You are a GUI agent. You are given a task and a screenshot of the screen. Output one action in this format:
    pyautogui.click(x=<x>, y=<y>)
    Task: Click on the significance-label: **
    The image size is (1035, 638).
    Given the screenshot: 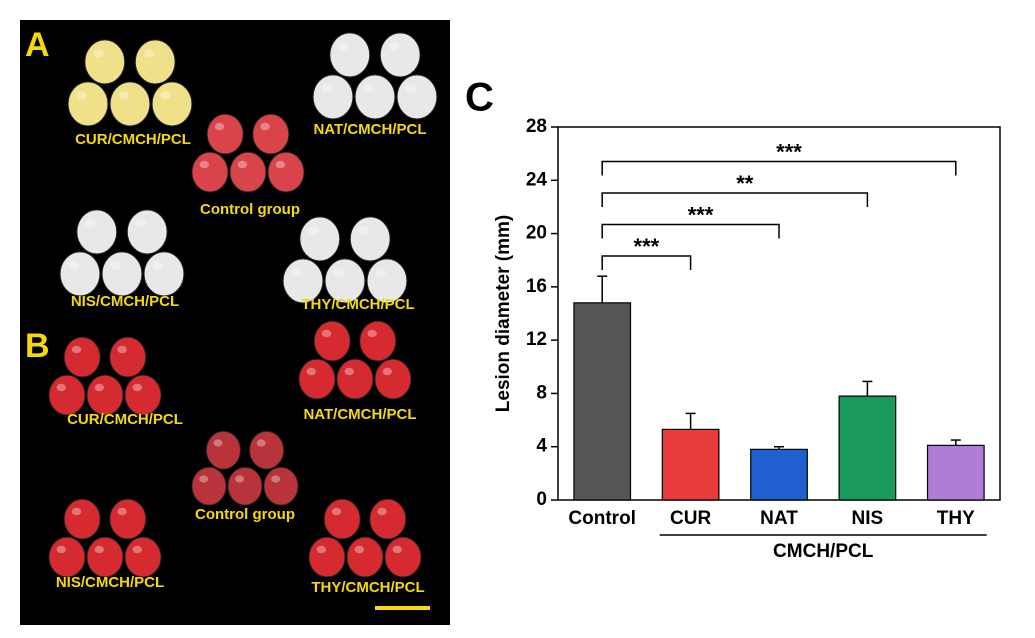 What is the action you would take?
    pyautogui.click(x=745, y=183)
    